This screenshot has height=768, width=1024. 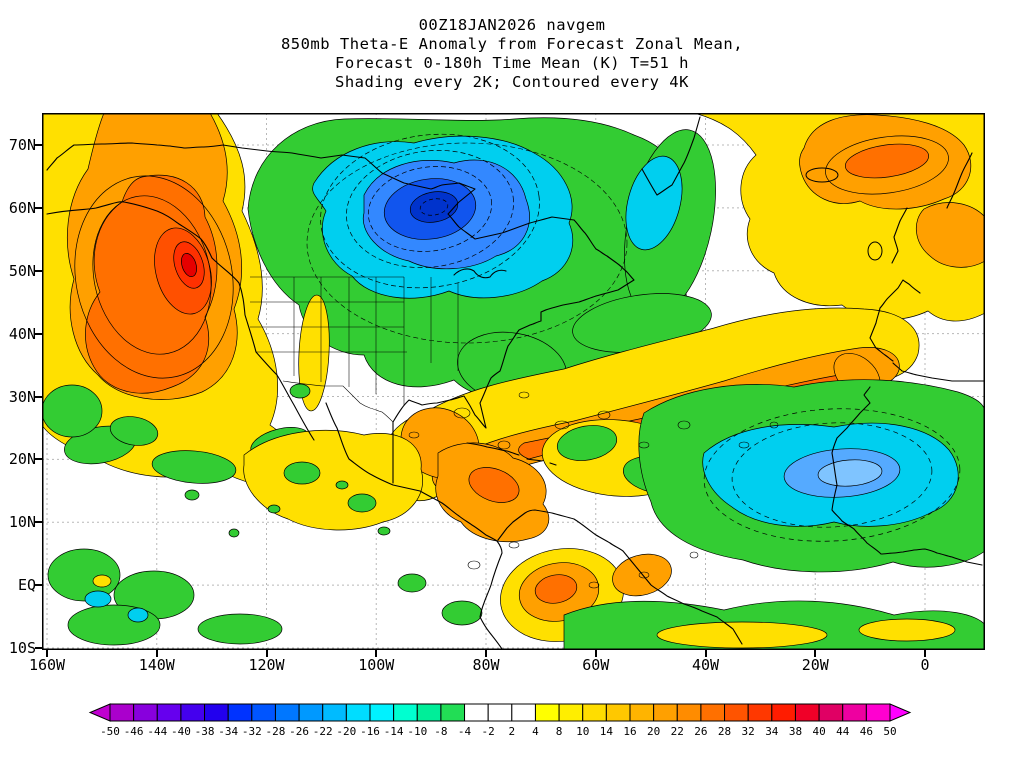 What do you see at coordinates (596, 665) in the screenshot?
I see `x-tick-label: 60W` at bounding box center [596, 665].